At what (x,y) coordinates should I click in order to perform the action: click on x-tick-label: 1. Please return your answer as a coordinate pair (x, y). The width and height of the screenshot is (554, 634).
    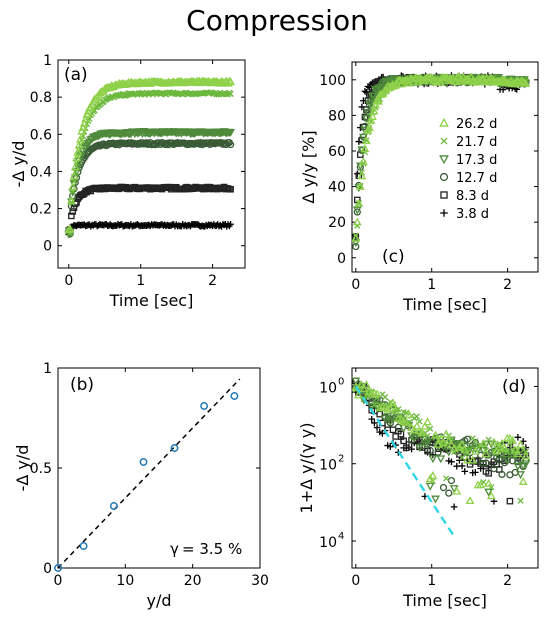
    Looking at the image, I should click on (431, 581).